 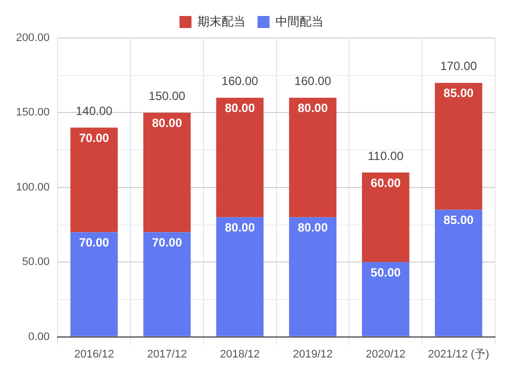 I want to click on y-tick-label: 0.00, so click(x=39, y=336).